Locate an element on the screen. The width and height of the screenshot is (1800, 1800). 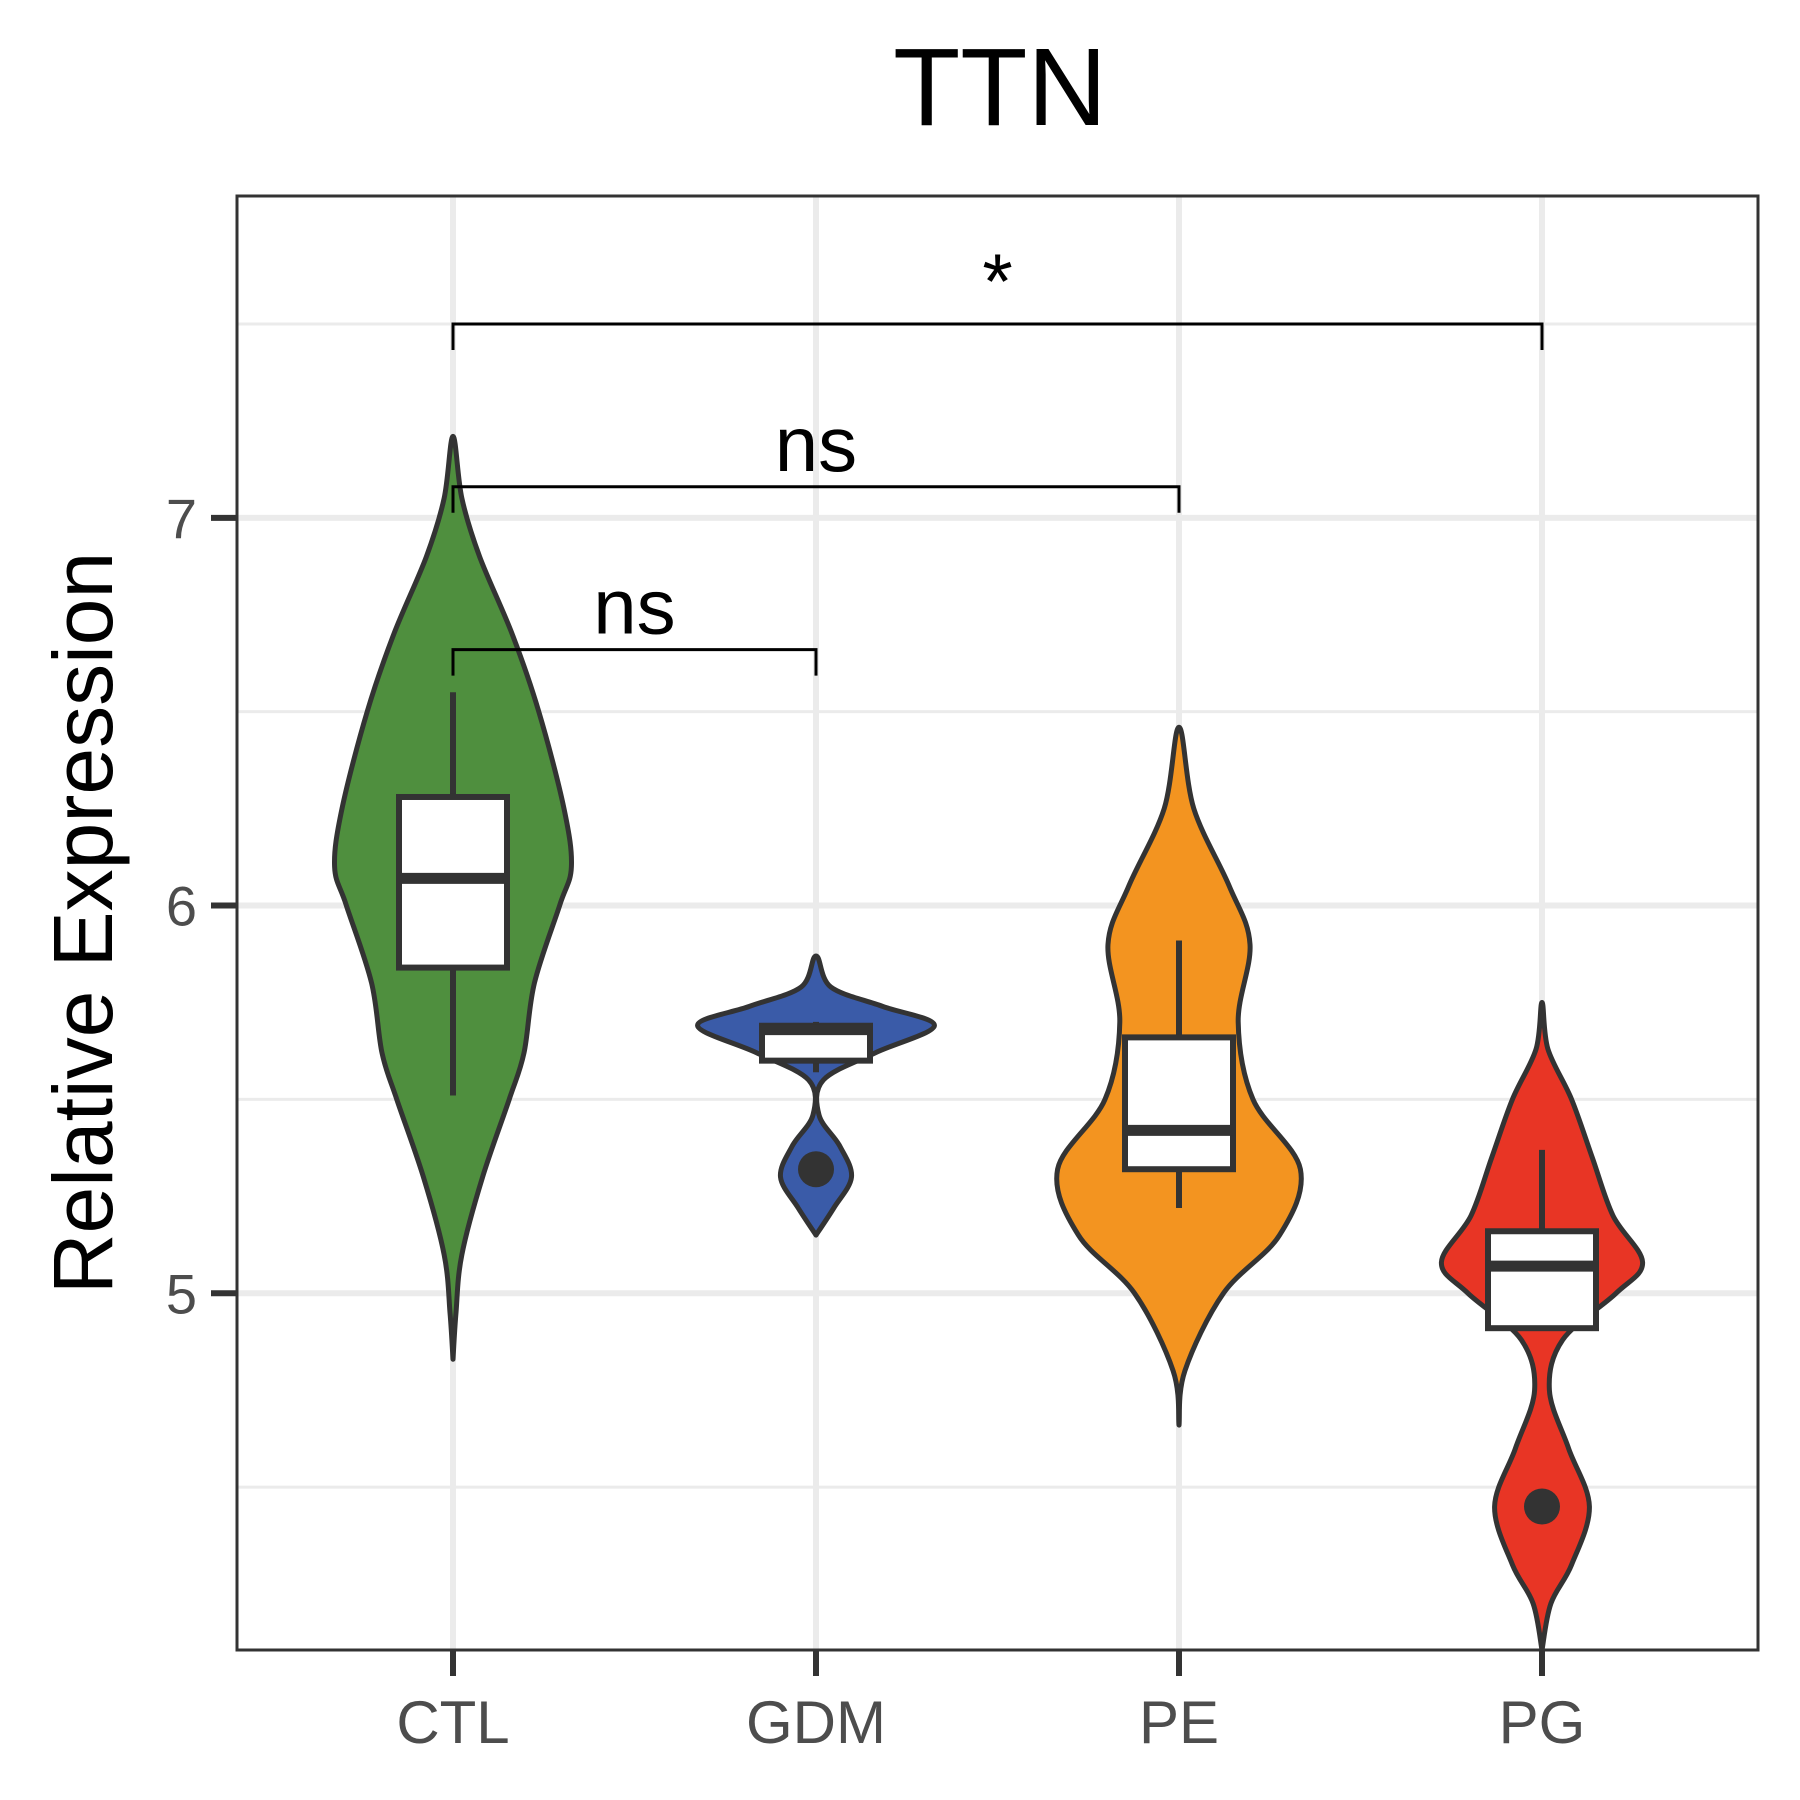
x-axis: CTL GDM PE PG is located at coordinates (990, 1703).